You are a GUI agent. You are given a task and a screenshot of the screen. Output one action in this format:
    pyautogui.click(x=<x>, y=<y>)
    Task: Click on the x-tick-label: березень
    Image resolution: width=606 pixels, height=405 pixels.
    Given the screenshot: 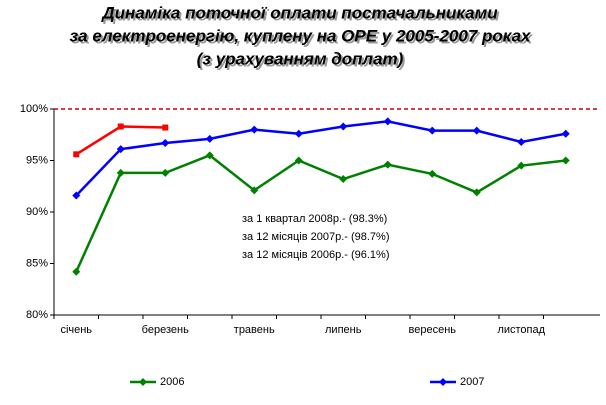 What is the action you would take?
    pyautogui.click(x=165, y=330)
    